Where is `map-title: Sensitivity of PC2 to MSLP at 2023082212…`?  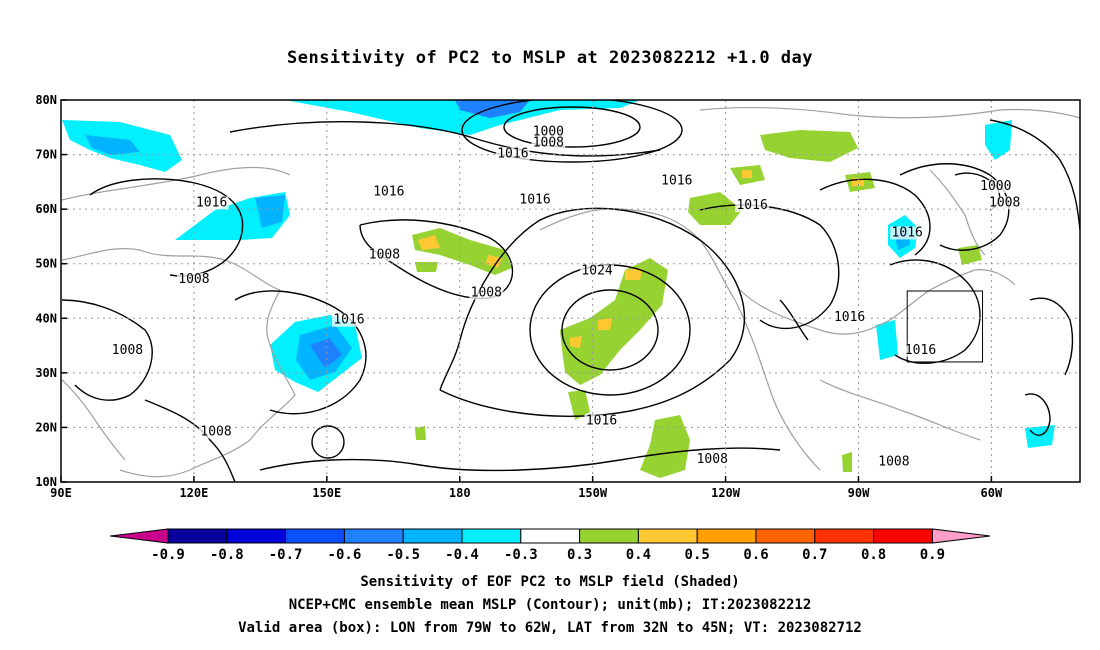
map-title: Sensitivity of PC2 to MSLP at 2023082212… is located at coordinates (549, 58).